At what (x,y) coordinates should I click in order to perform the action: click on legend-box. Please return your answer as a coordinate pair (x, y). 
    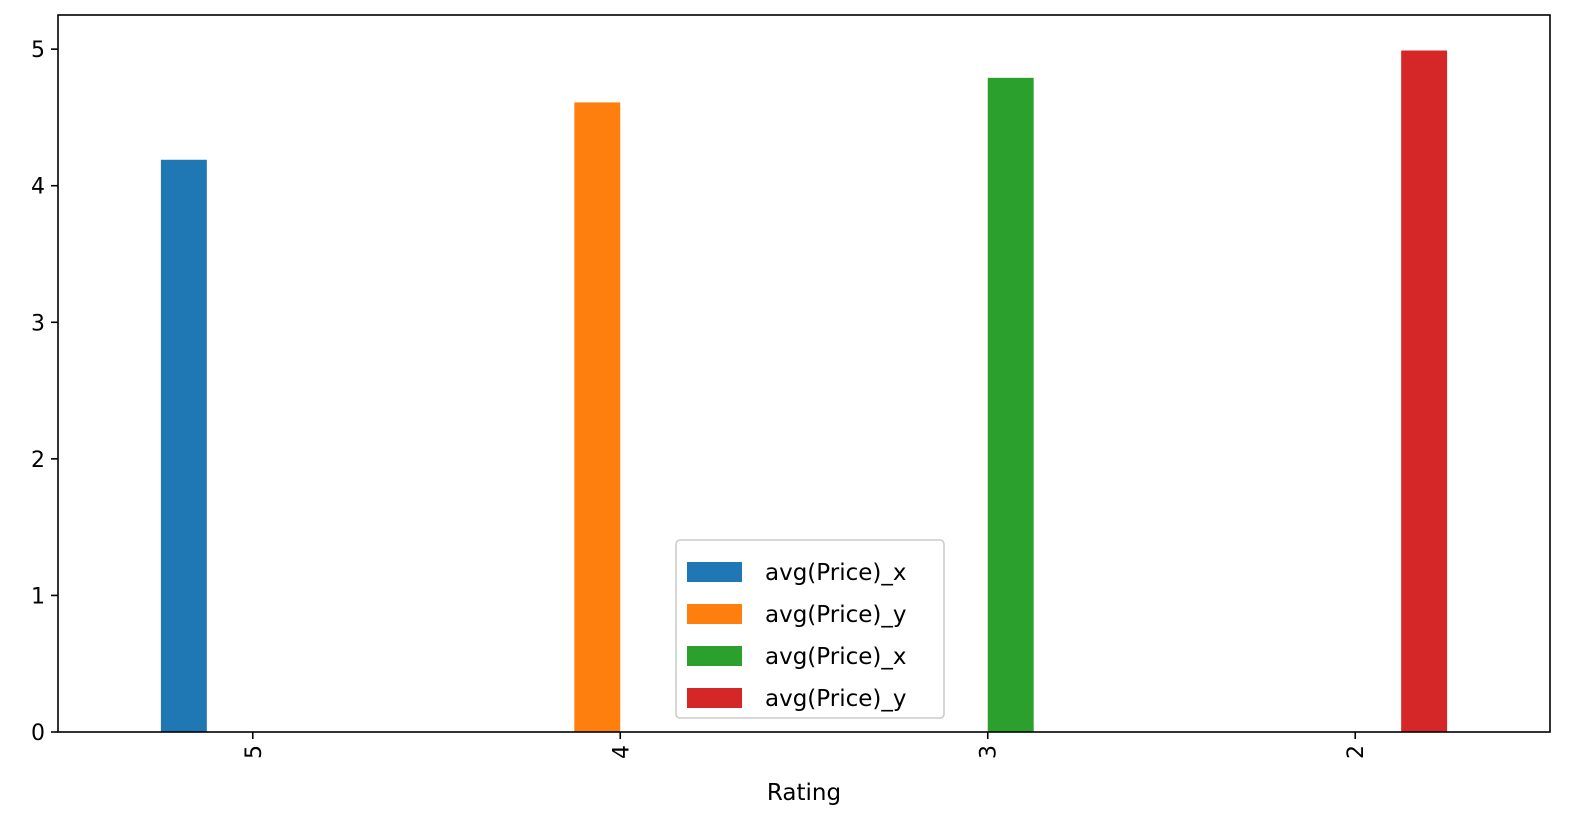
    Looking at the image, I should click on (810, 629).